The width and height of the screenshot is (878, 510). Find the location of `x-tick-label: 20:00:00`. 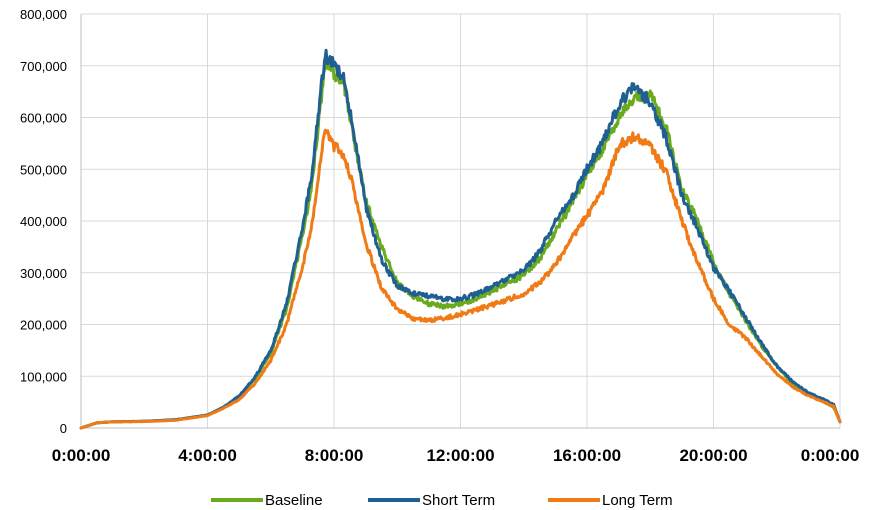

x-tick-label: 20:00:00 is located at coordinates (713, 455).